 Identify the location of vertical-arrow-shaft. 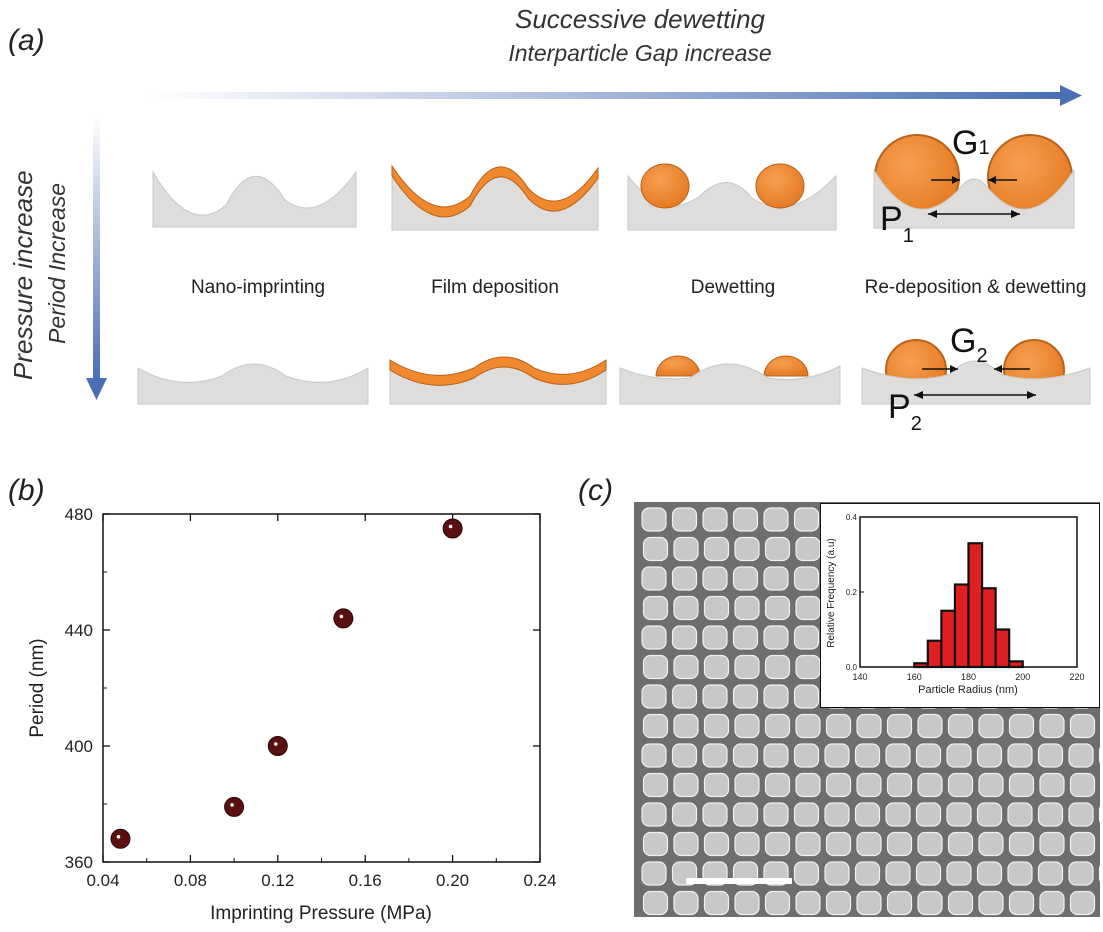
(96, 247).